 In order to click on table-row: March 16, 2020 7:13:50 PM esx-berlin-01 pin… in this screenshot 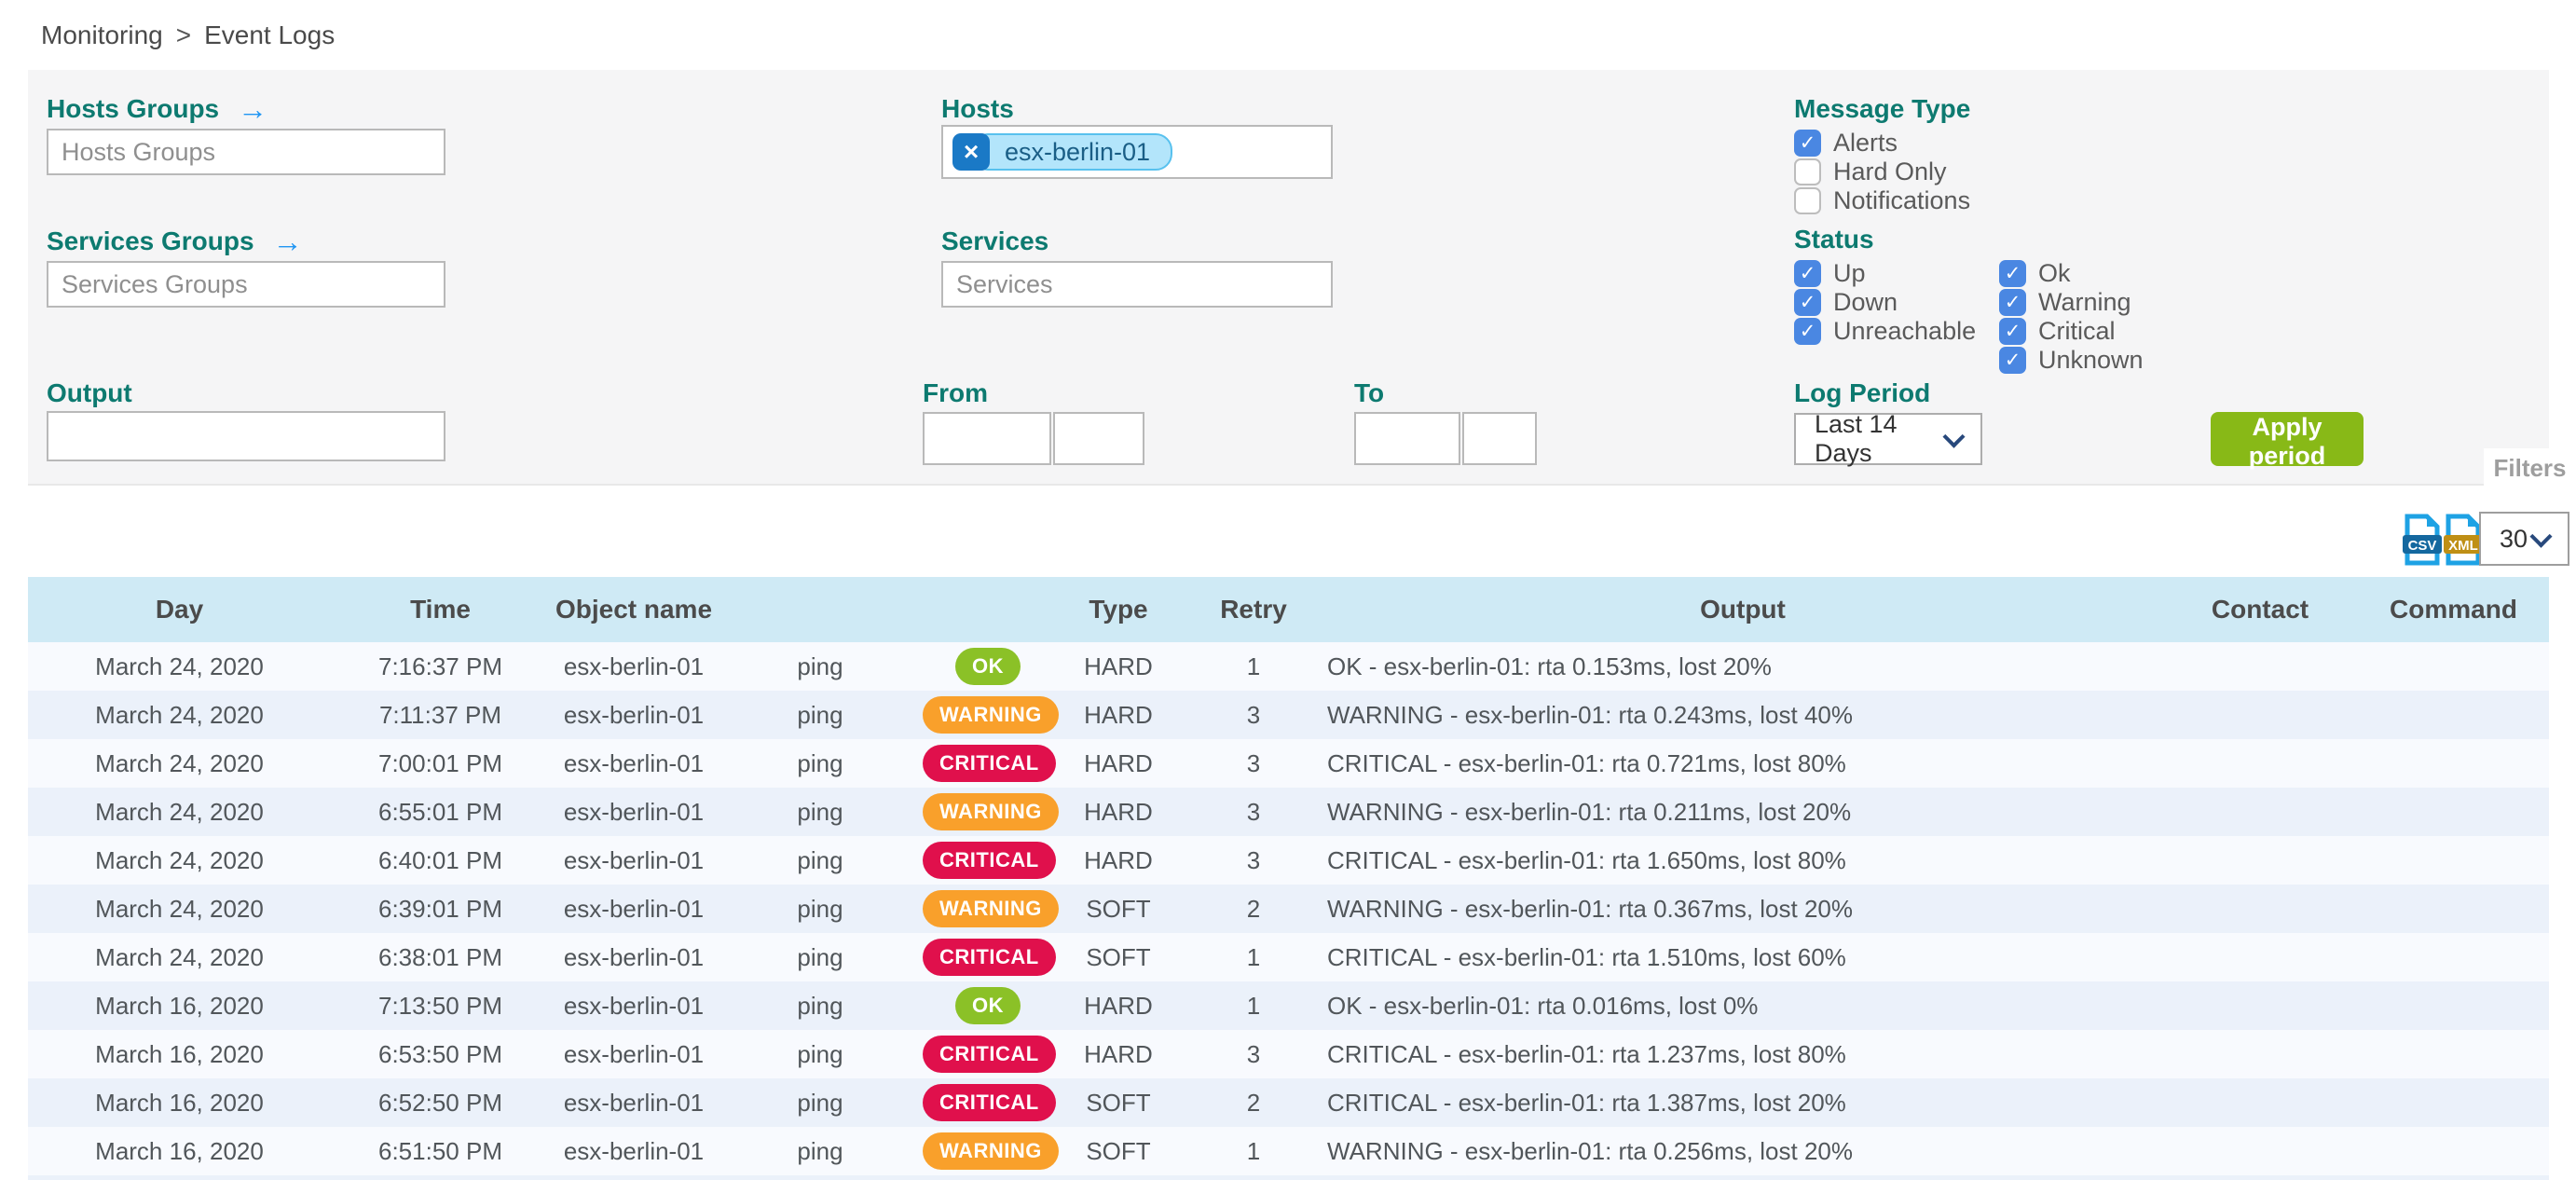, I will do `click(1288, 1006)`.